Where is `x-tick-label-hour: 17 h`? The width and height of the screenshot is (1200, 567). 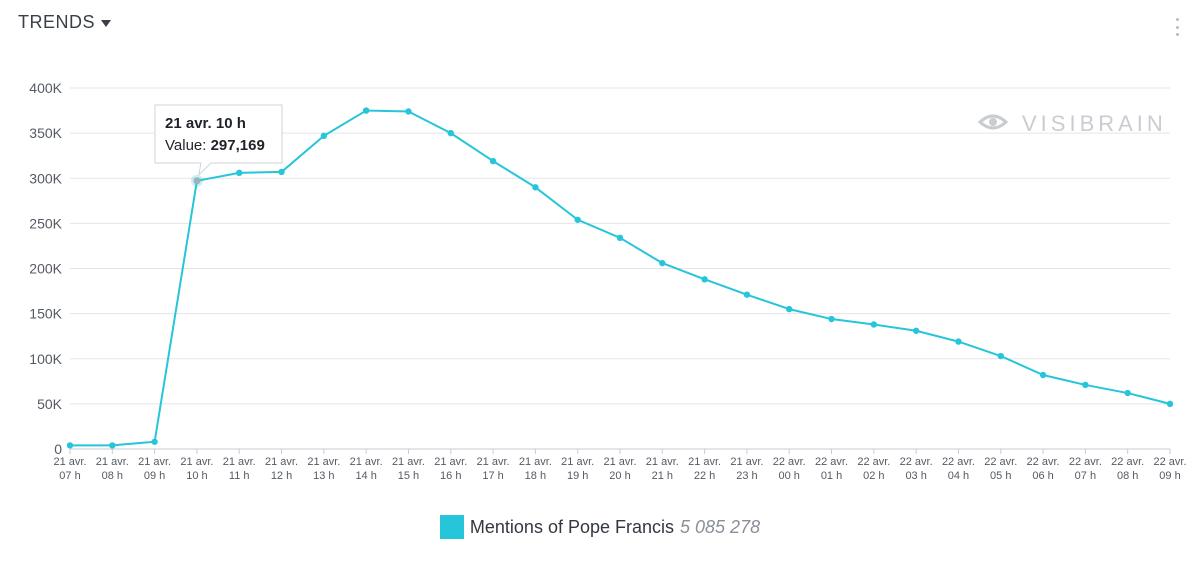
x-tick-label-hour: 17 h is located at coordinates (492, 476).